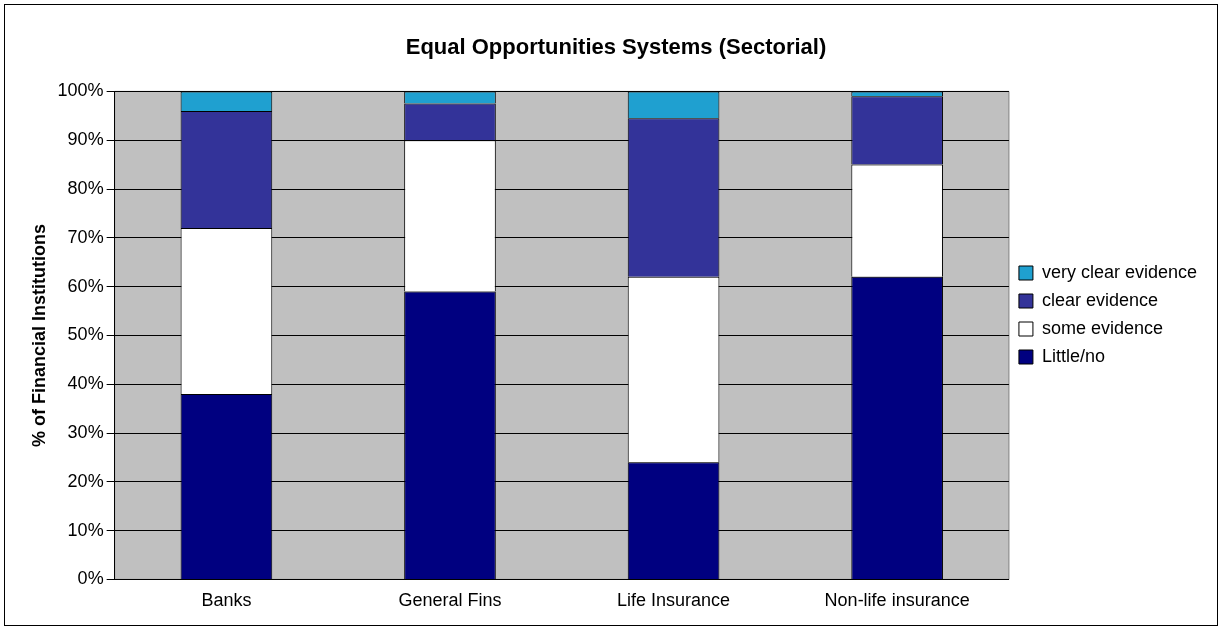  I want to click on legend-label: Little/no, so click(1073, 355).